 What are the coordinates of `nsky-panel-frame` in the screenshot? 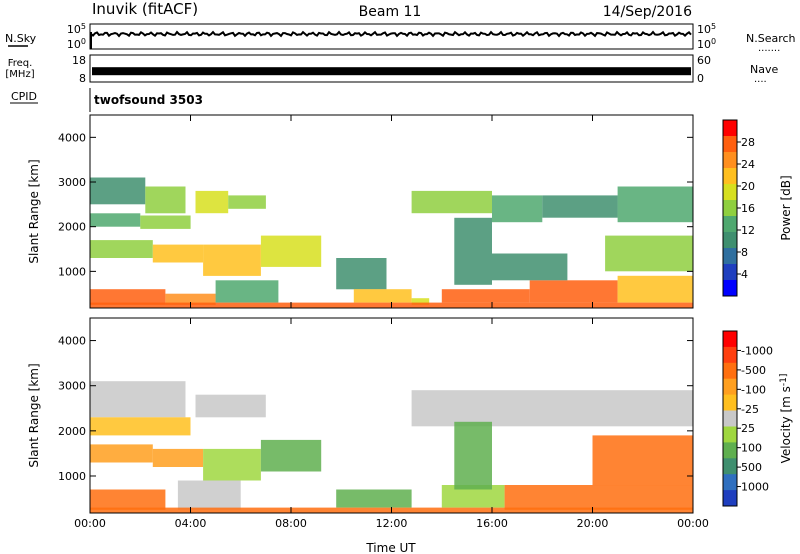 It's located at (391, 36).